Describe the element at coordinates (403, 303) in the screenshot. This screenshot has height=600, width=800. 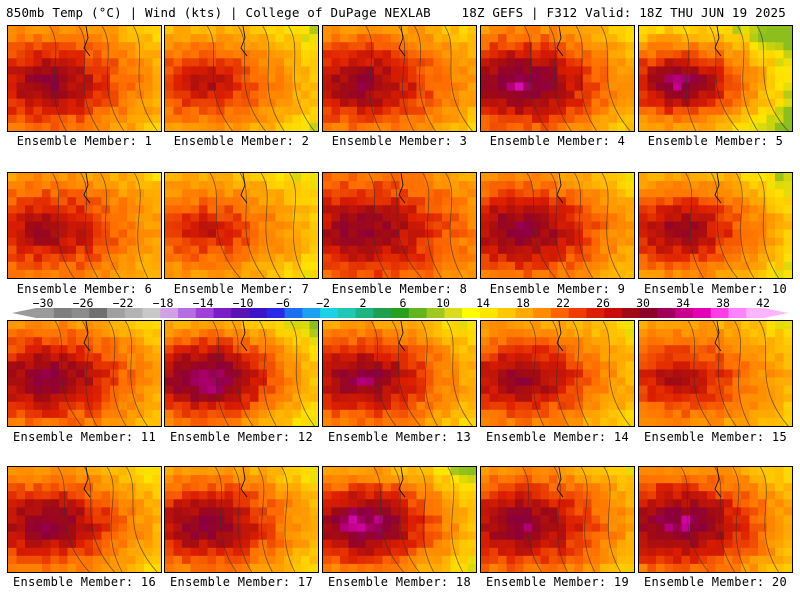
I see `colorbar-tick-label: 6` at that location.